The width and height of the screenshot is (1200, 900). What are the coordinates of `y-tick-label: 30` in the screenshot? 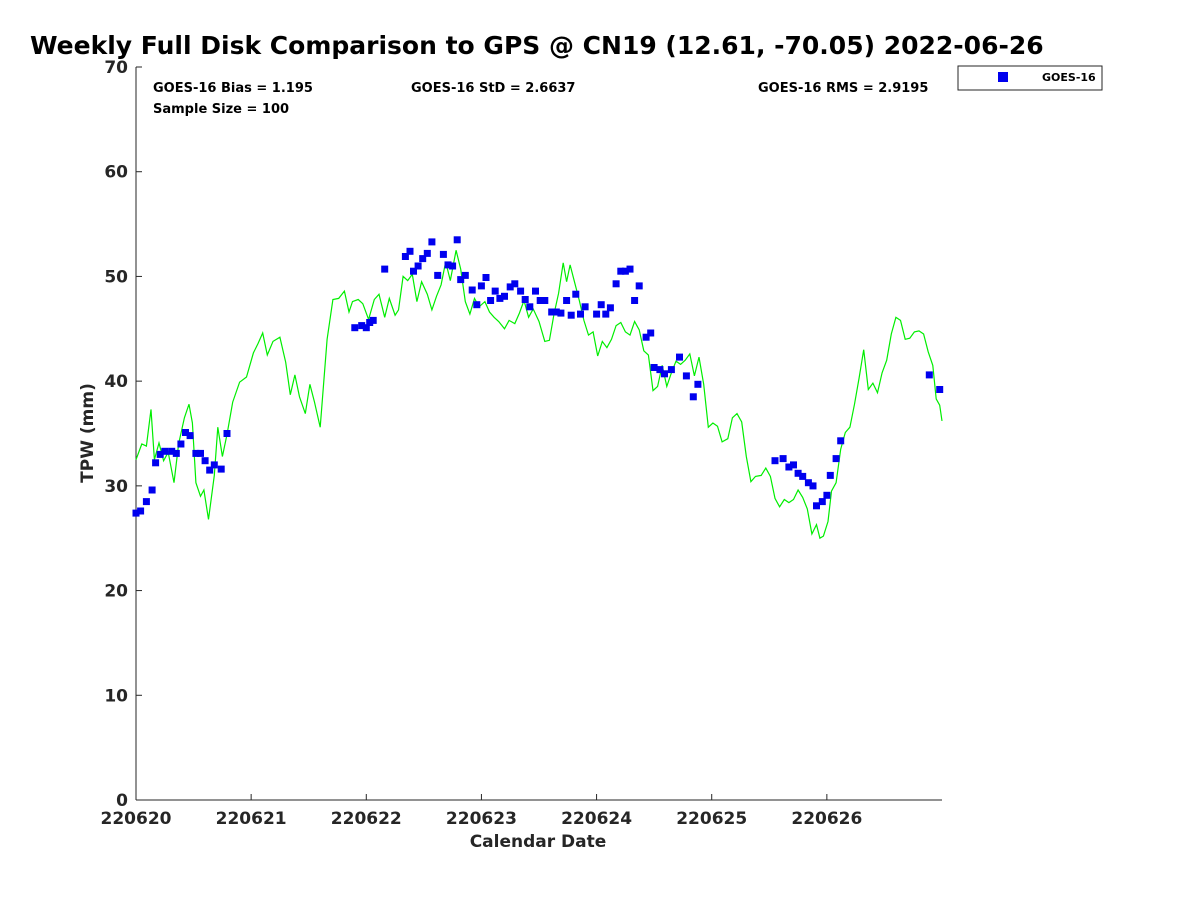 It's located at (116, 487).